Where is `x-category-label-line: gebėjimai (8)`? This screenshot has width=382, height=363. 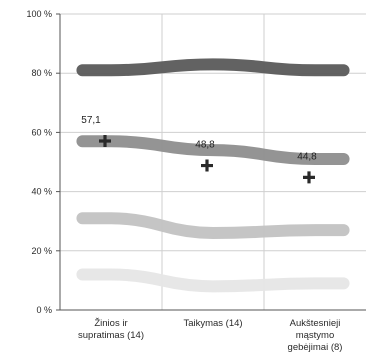
x-category-label-line: gebėjimai (8) is located at coordinates (315, 347).